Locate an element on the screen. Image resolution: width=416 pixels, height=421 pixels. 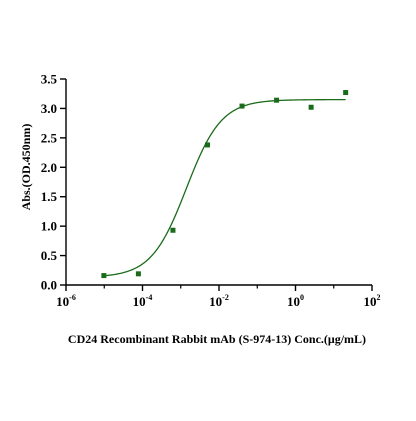
x-tick-label: 10² is located at coordinates (372, 301).